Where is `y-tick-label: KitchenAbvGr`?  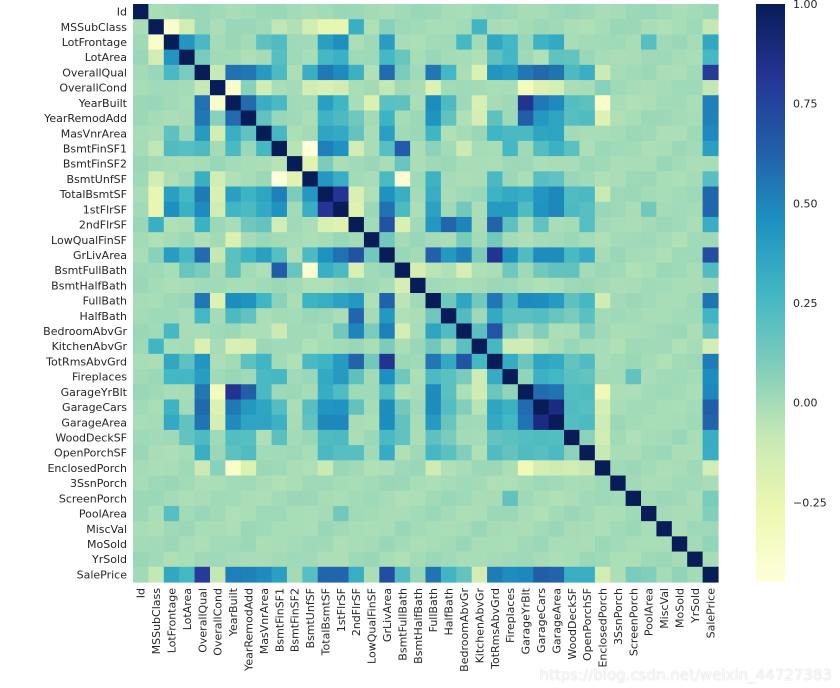 y-tick-label: KitchenAbvGr is located at coordinates (90, 346).